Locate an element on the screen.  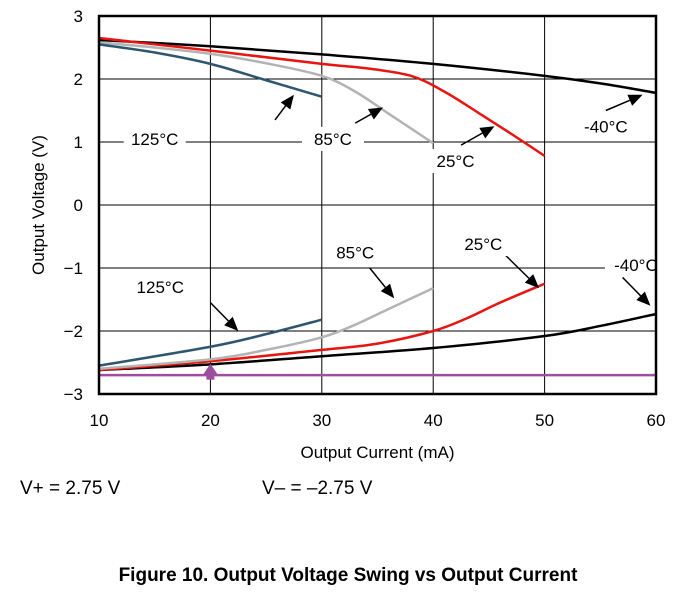
series-line-125-c-low is located at coordinates (210, 342).